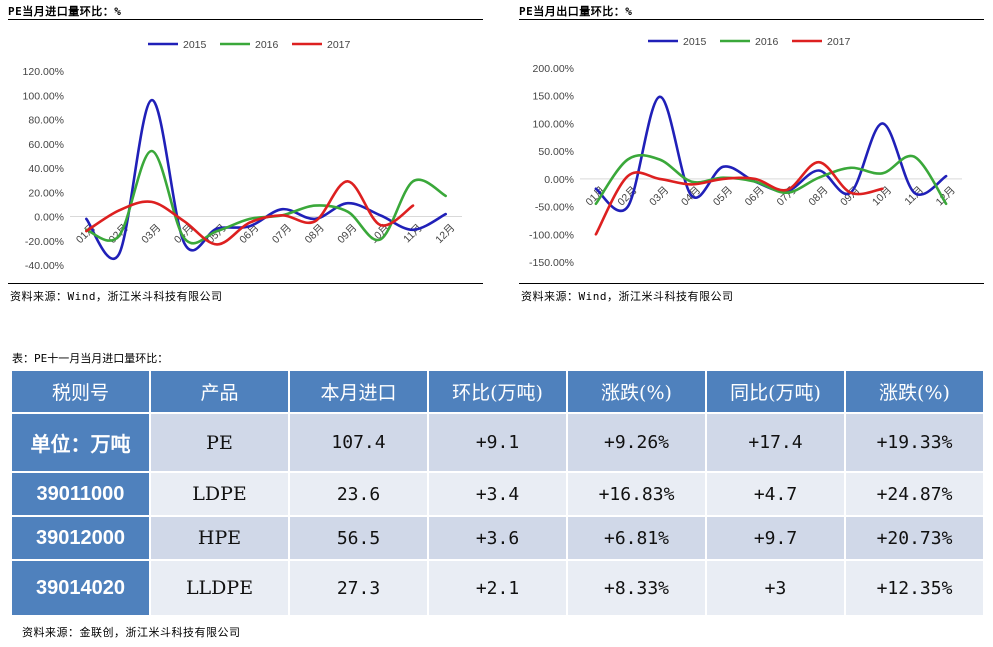  Describe the element at coordinates (775, 442) in the screenshot. I see `cell-yoy: +17.4` at that location.